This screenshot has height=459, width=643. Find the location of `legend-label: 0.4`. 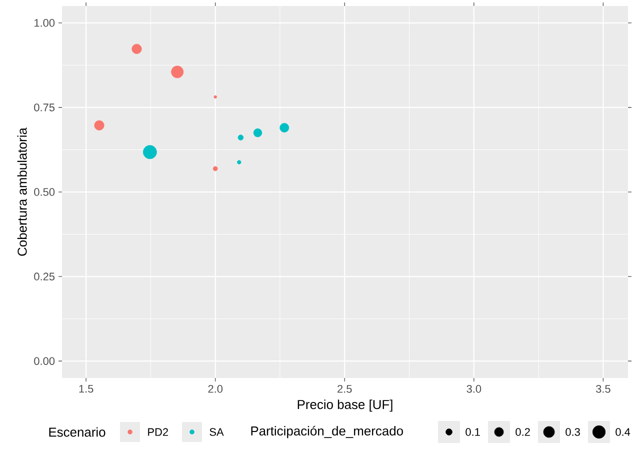

legend-label: 0.4 is located at coordinates (623, 432).